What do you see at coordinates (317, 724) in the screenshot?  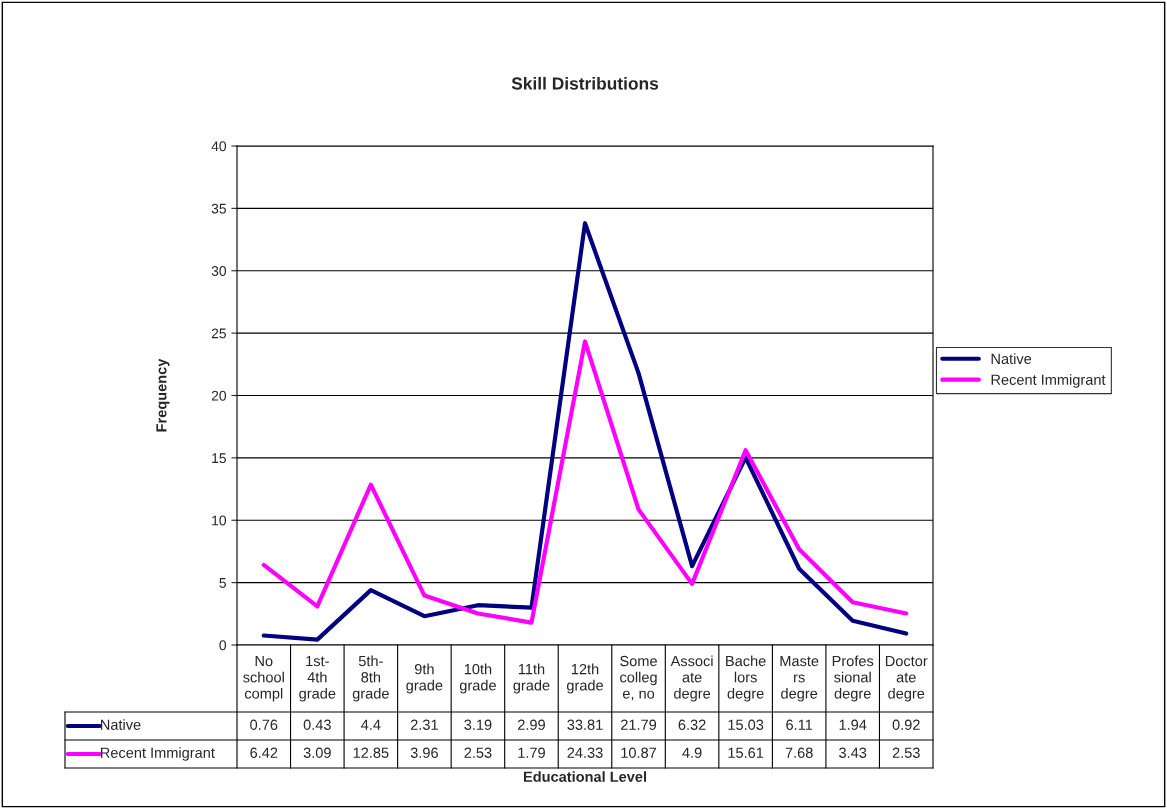 I see `data-label: 0.43` at bounding box center [317, 724].